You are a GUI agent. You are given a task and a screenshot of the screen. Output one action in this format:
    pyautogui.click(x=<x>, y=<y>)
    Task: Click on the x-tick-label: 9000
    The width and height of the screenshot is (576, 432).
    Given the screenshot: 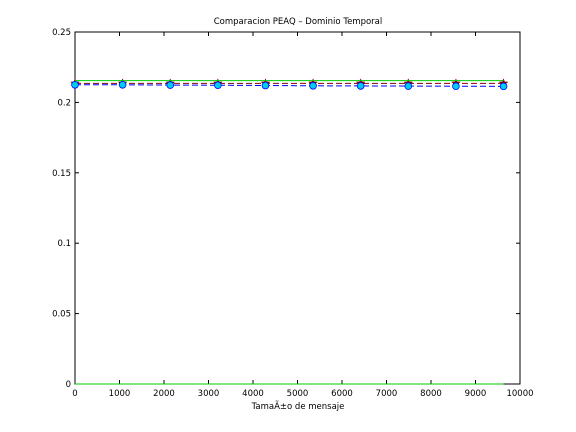 What is the action you would take?
    pyautogui.click(x=476, y=394)
    